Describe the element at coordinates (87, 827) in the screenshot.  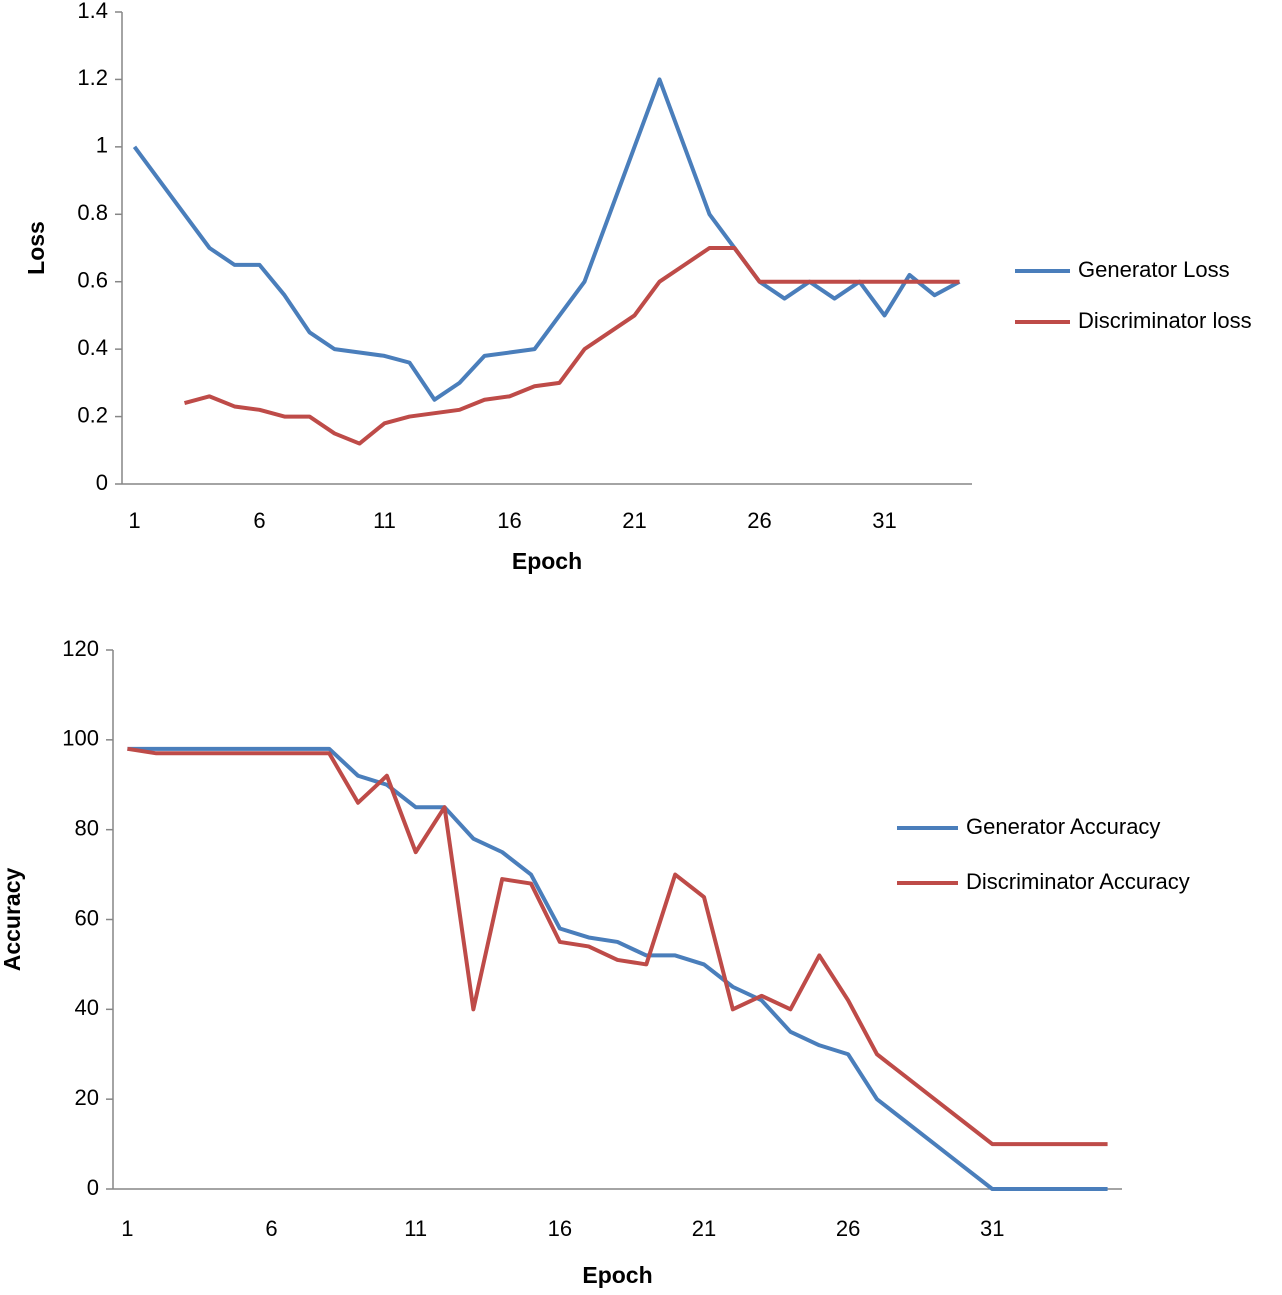
I see `y-tick-label: 80` at that location.